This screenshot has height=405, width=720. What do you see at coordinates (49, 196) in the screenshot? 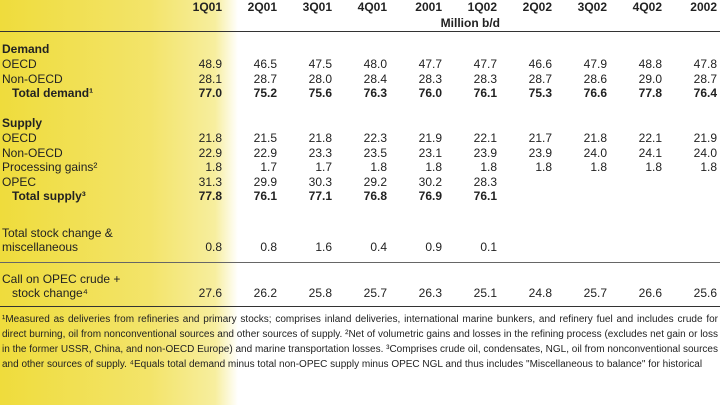
I see `total-label: Total supply³` at bounding box center [49, 196].